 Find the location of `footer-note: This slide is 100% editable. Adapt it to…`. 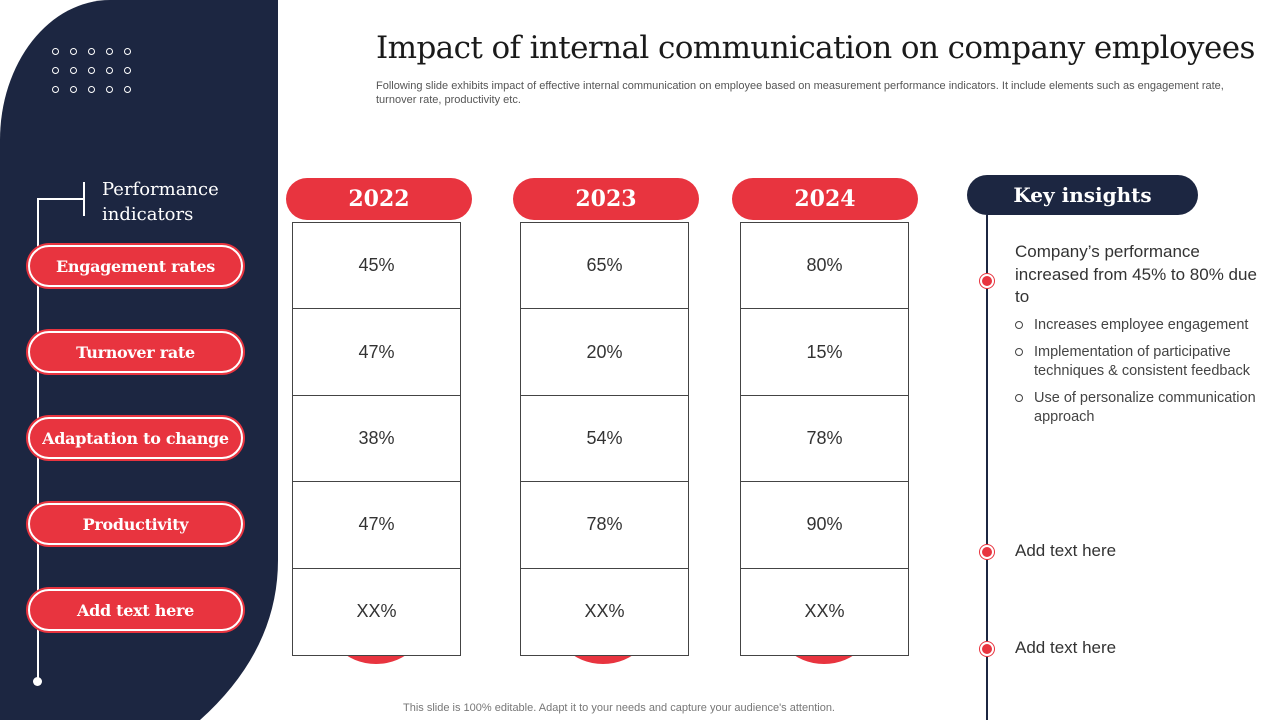

footer-note: This slide is 100% editable. Adapt it to… is located at coordinates (619, 708).